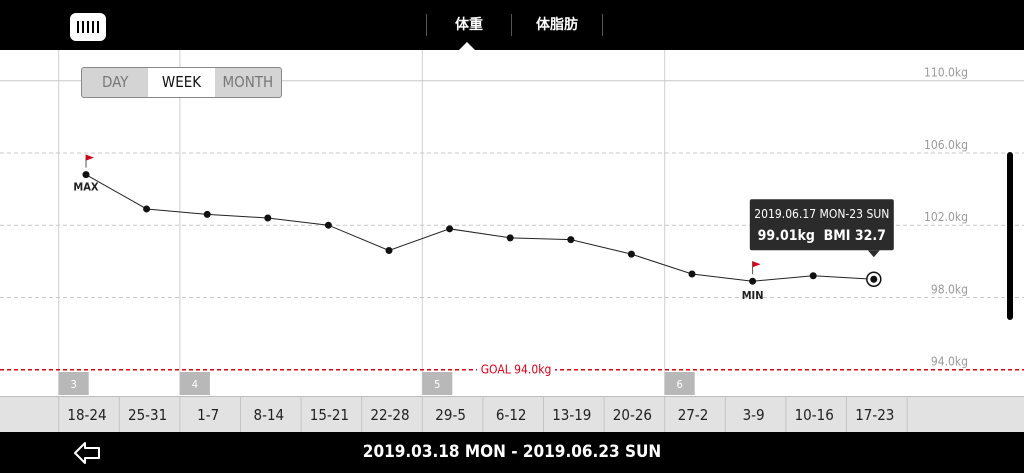 Image resolution: width=1024 pixels, height=473 pixels. I want to click on x-tick-label: 25-31, so click(147, 415).